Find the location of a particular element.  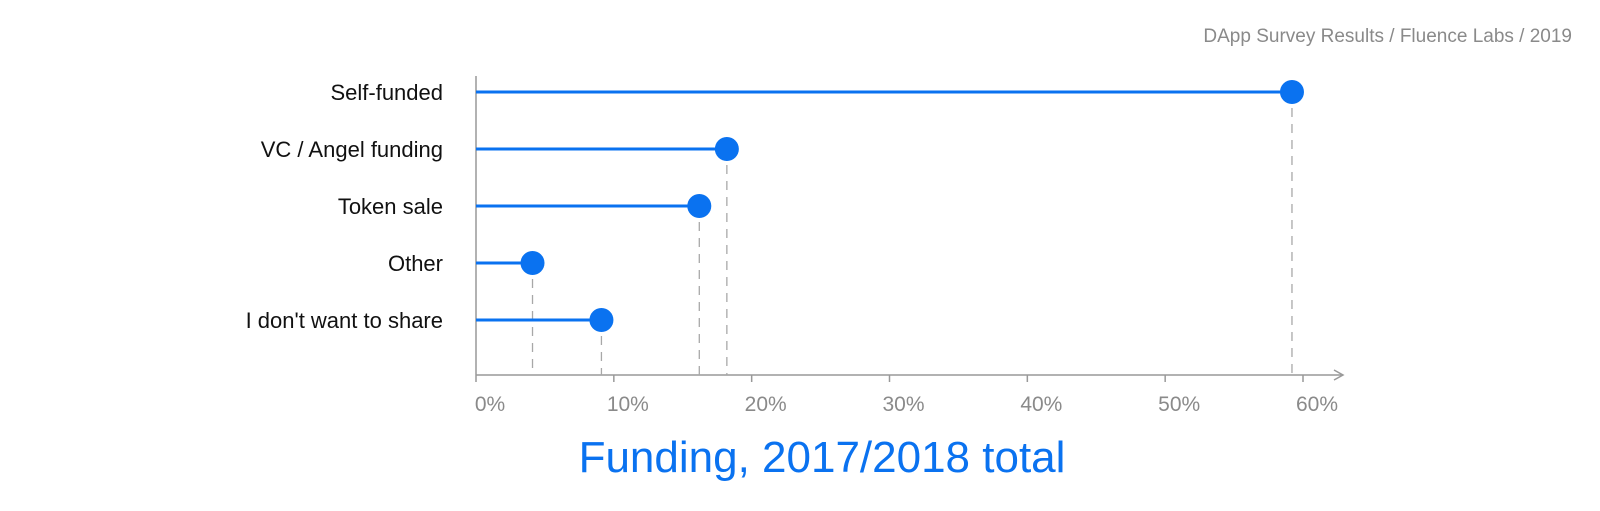

x-tick-label: 40% is located at coordinates (1041, 404).